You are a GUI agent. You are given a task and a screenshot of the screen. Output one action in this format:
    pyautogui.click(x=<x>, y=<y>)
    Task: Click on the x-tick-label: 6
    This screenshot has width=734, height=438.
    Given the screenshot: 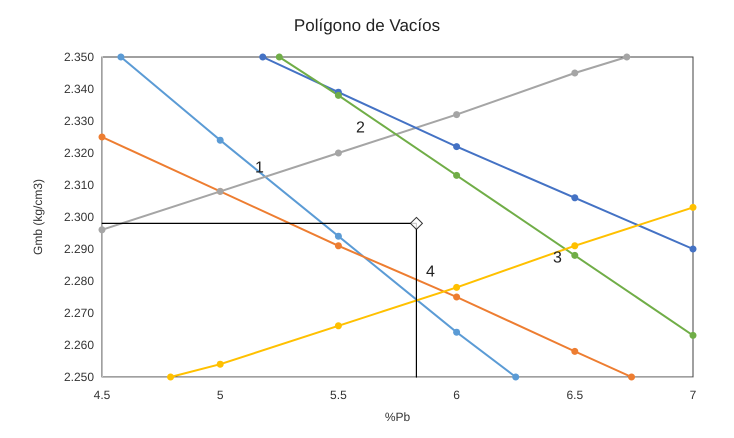 What is the action you would take?
    pyautogui.click(x=456, y=395)
    